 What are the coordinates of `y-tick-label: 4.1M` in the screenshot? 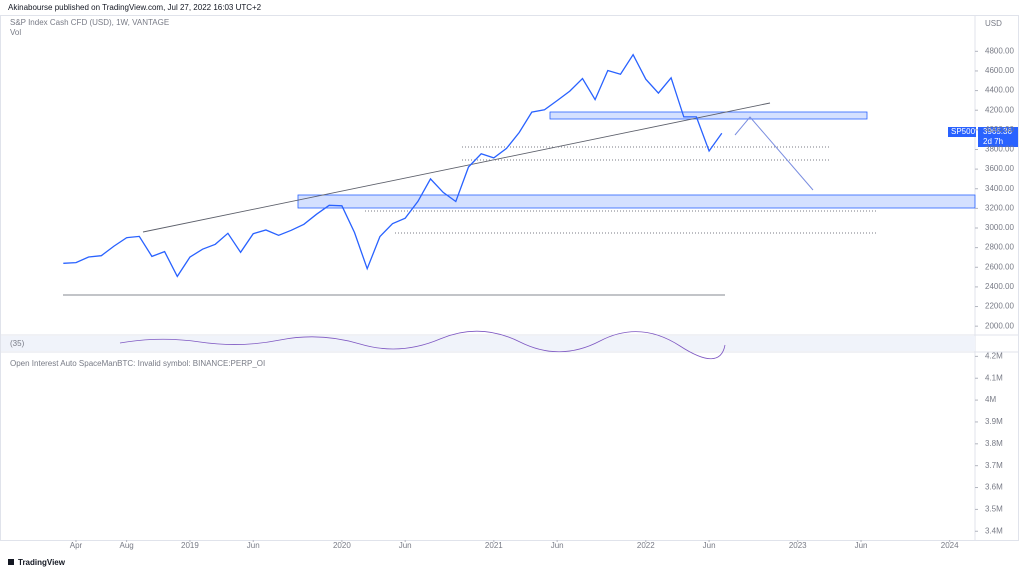 It's located at (994, 377).